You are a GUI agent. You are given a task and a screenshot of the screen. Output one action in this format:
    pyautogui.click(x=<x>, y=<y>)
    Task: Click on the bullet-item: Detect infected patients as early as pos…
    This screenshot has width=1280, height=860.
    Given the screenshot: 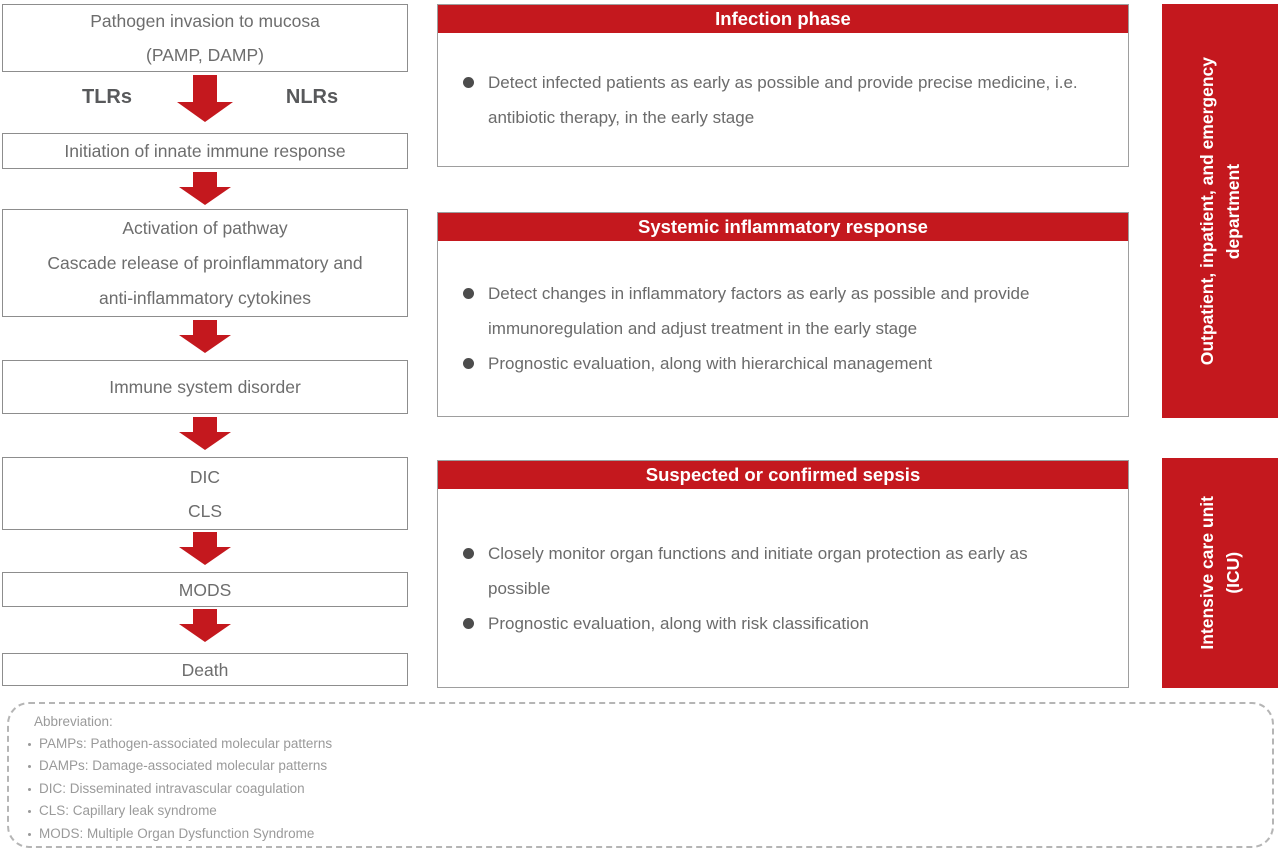 What is the action you would take?
    pyautogui.click(x=763, y=100)
    